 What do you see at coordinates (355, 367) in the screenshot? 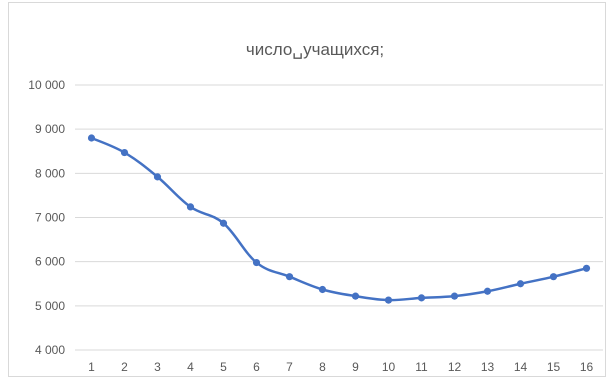
I see `x-tick-label: 9` at bounding box center [355, 367].